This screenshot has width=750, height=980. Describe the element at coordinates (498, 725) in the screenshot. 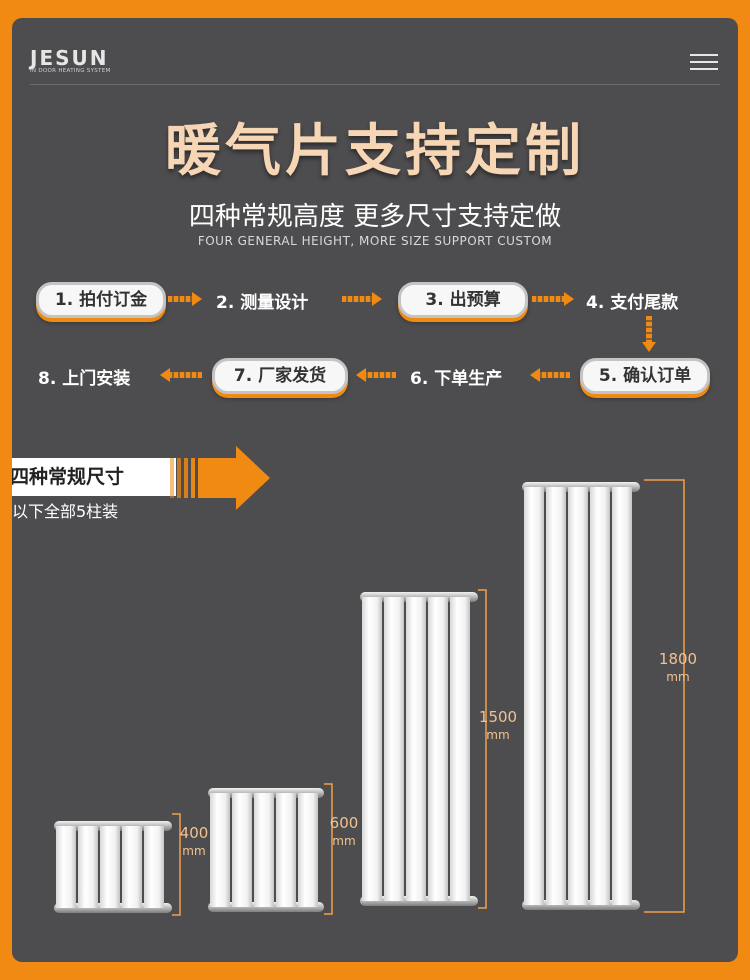

I see `dimension-1500: 1500 mm` at that location.